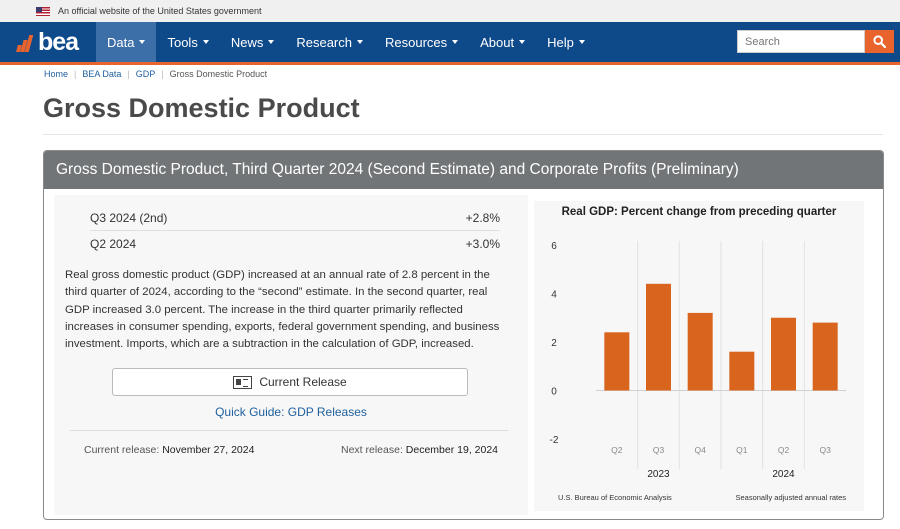 This screenshot has width=900, height=529. Describe the element at coordinates (295, 218) in the screenshot. I see `stat-row: Q3 2024 (2nd) +2.8%` at that location.